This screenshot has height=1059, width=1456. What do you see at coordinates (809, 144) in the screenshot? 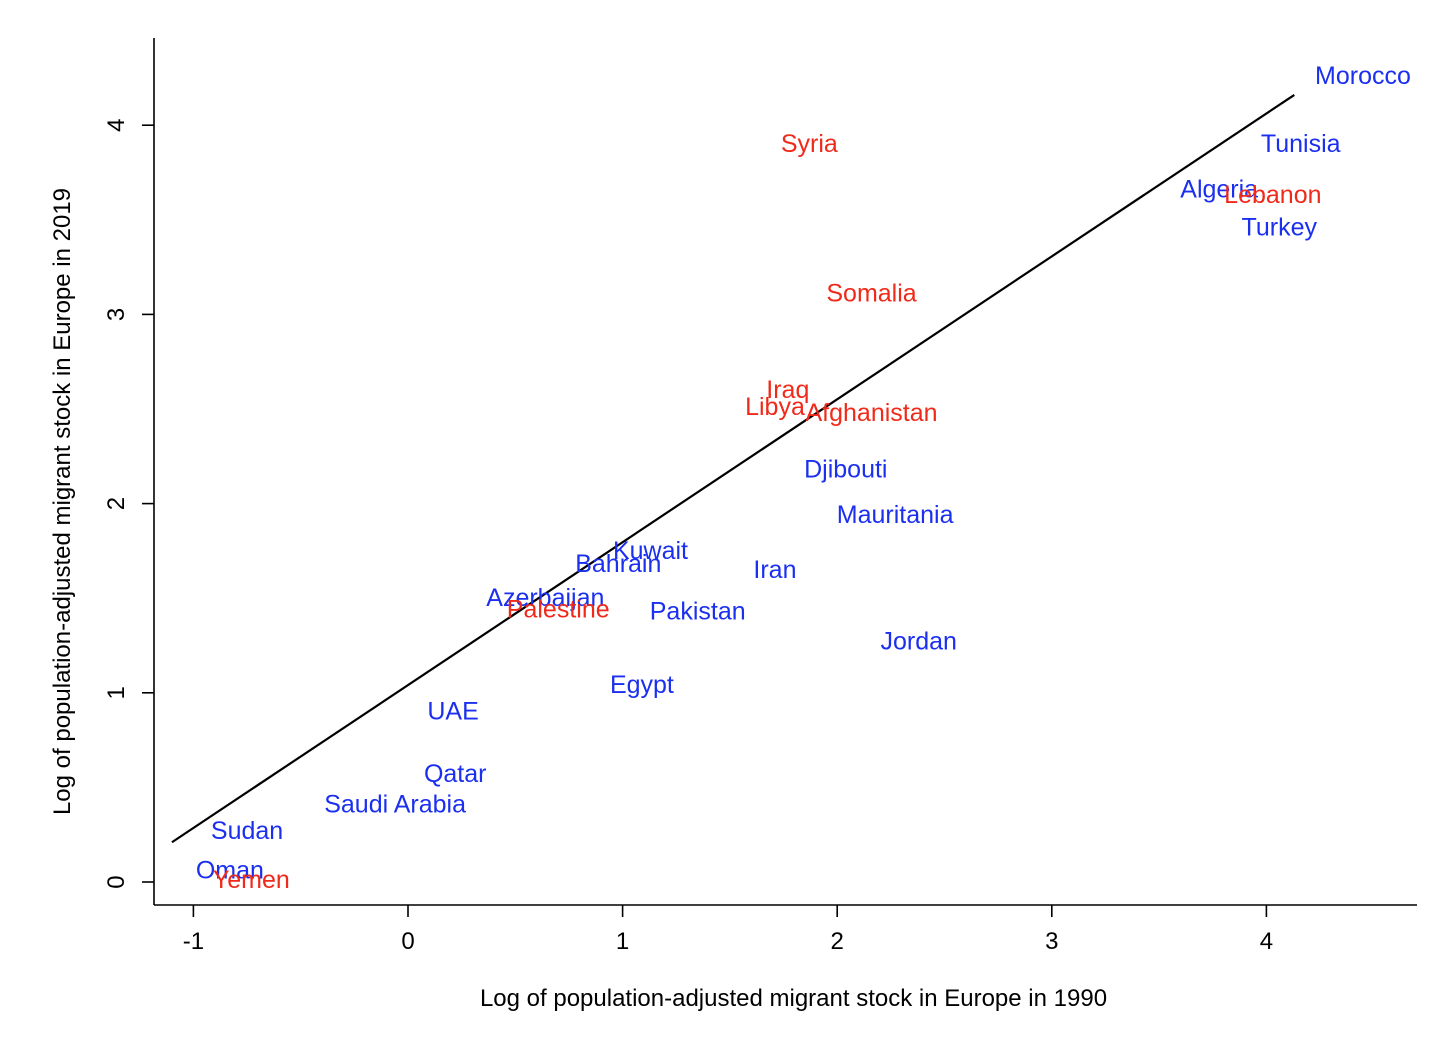
I see `point-label: Syria` at bounding box center [809, 144].